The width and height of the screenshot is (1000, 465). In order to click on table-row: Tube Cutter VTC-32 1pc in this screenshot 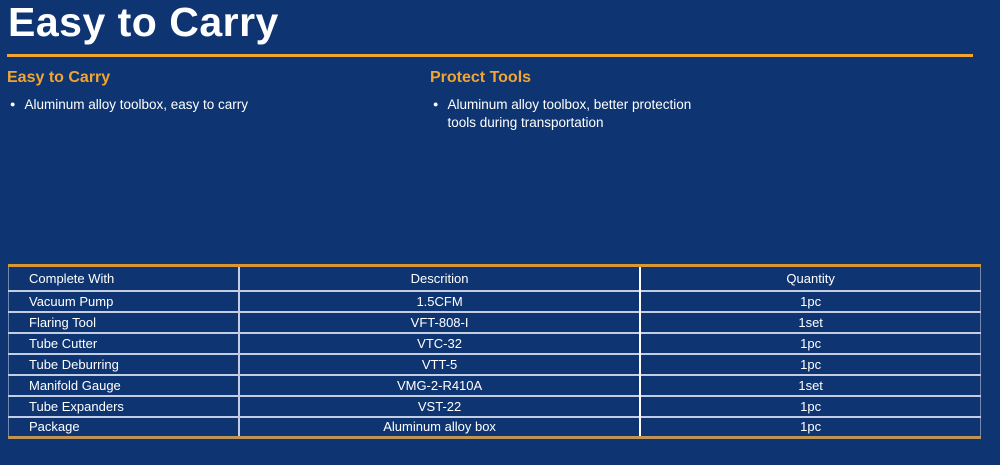, I will do `click(494, 343)`.